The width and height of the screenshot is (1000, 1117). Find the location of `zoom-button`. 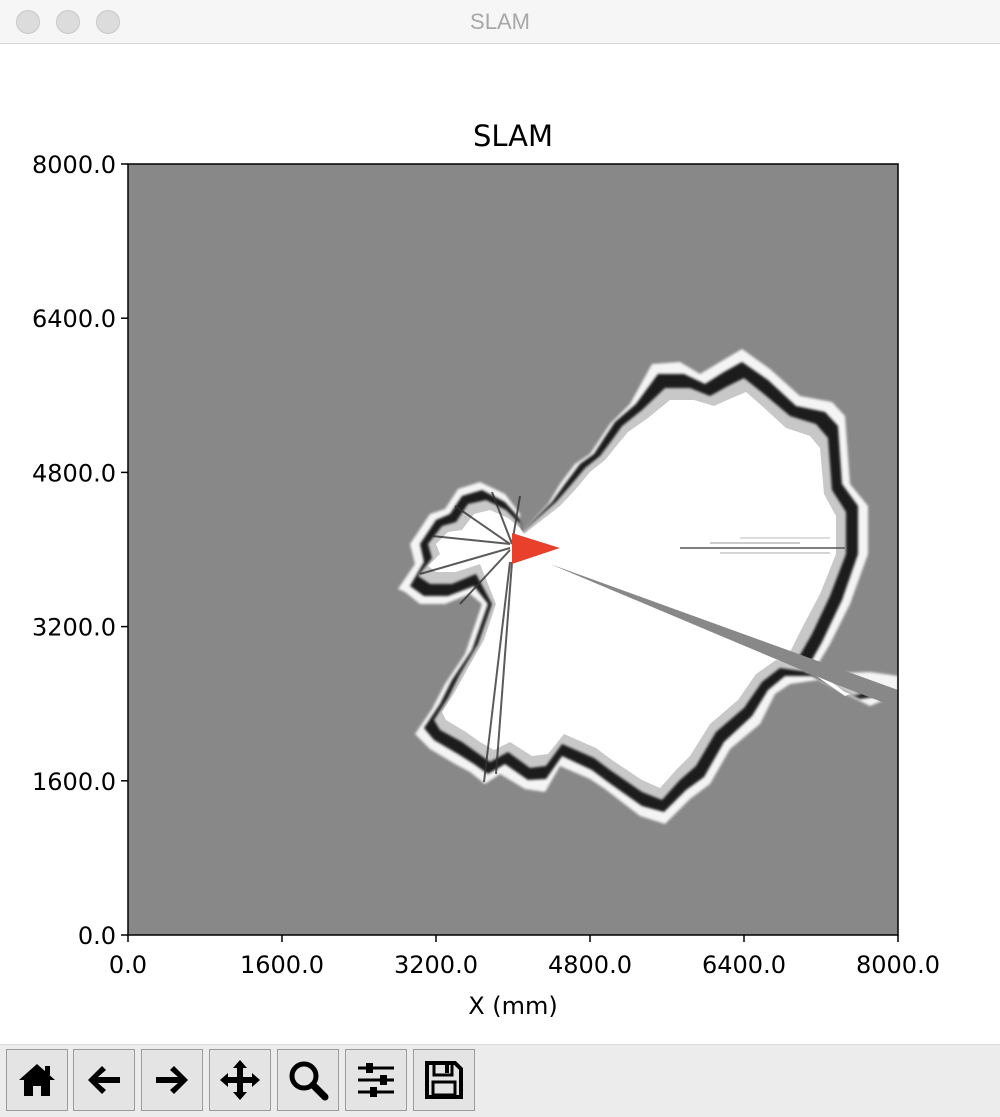

zoom-button is located at coordinates (308, 1080).